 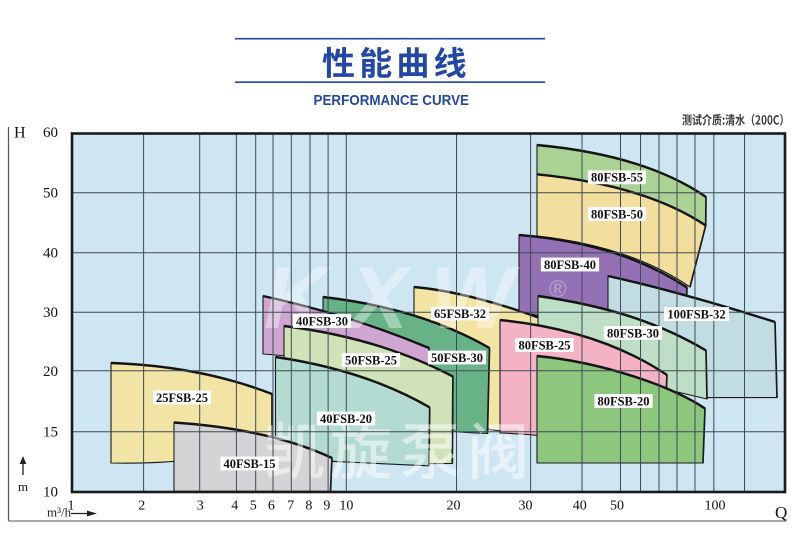 What do you see at coordinates (308, 506) in the screenshot?
I see `svg-text: 8` at bounding box center [308, 506].